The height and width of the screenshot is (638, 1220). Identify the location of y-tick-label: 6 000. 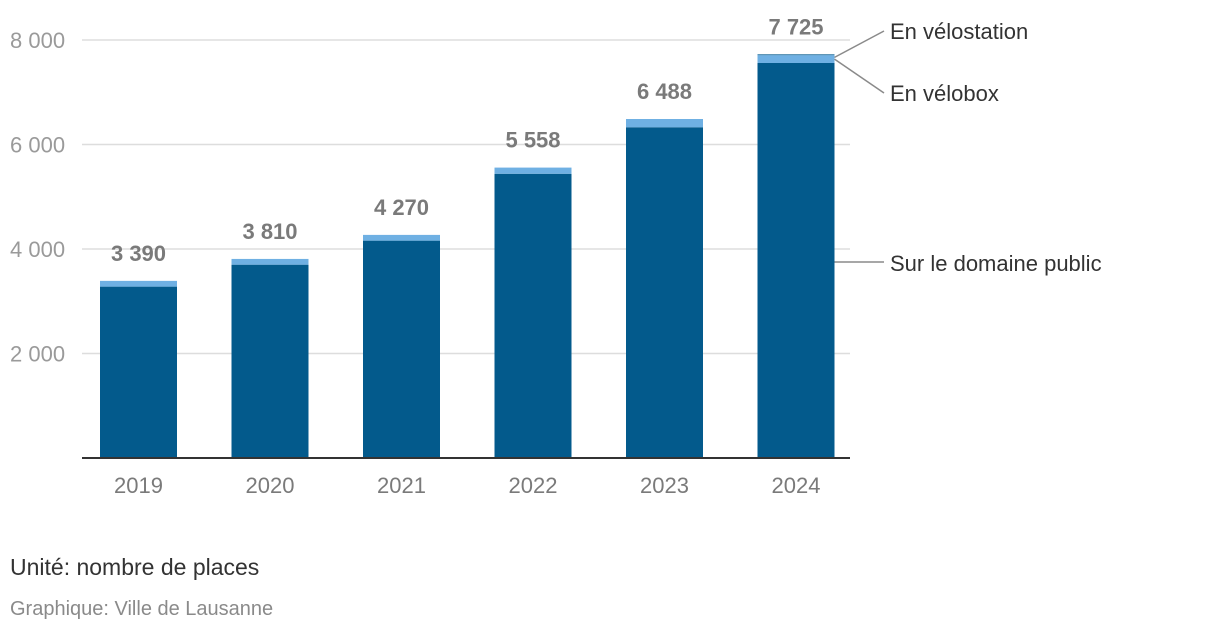
(37, 145).